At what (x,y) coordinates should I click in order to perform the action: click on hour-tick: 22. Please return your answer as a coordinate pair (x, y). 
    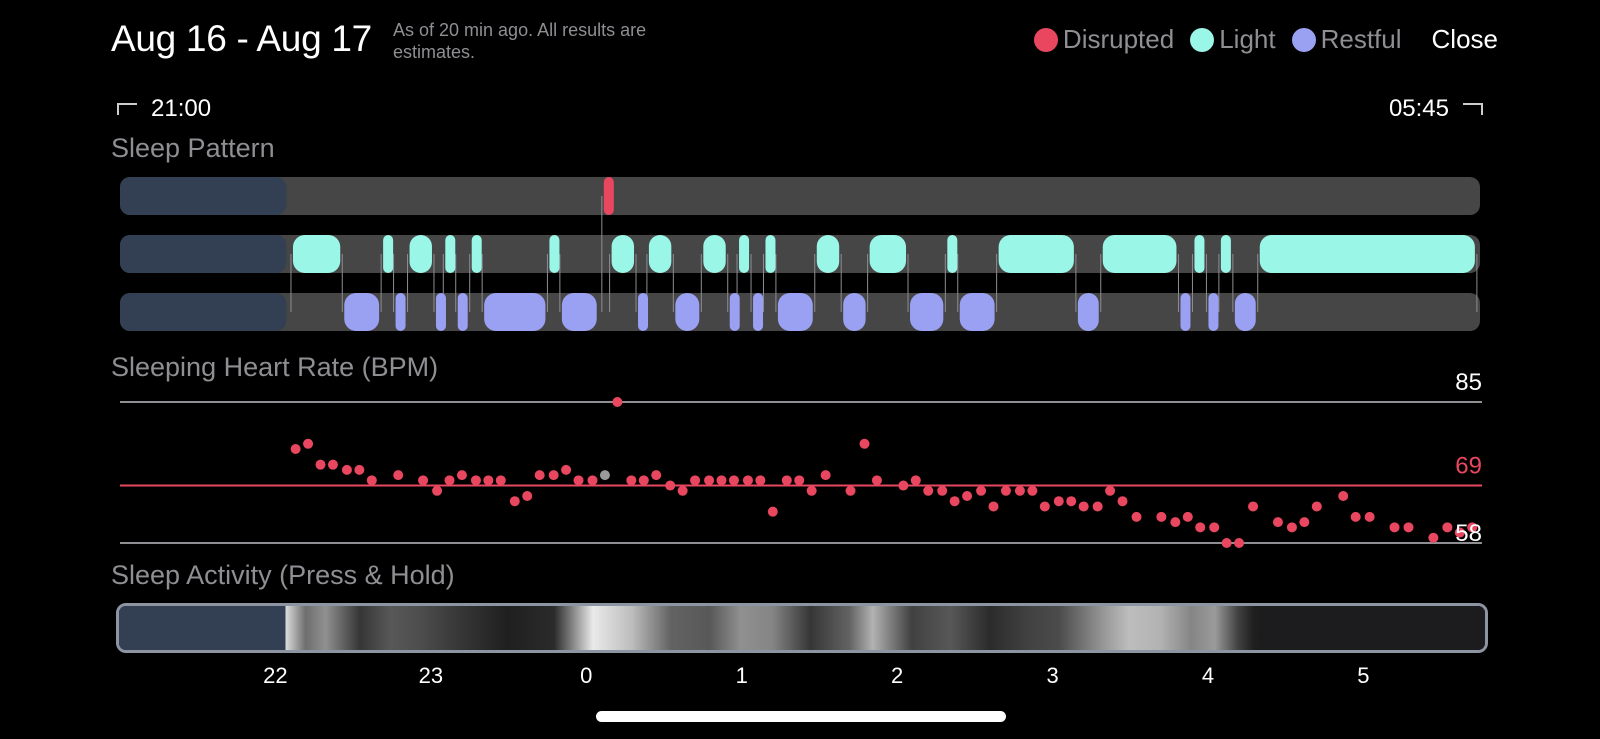
    Looking at the image, I should click on (275, 675).